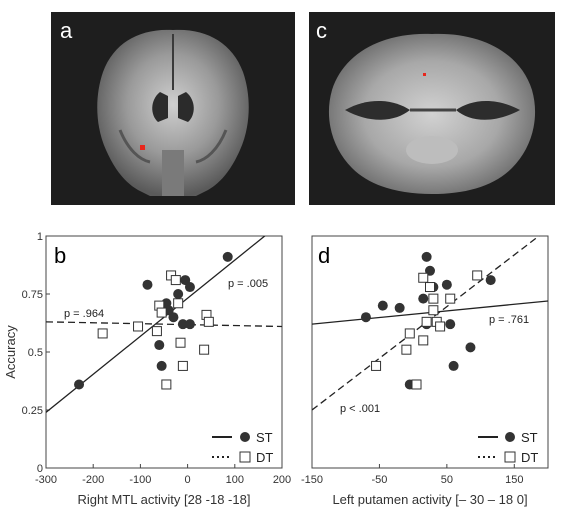 The width and height of the screenshot is (562, 514). I want to click on coronal-brain-slice, so click(173, 112).